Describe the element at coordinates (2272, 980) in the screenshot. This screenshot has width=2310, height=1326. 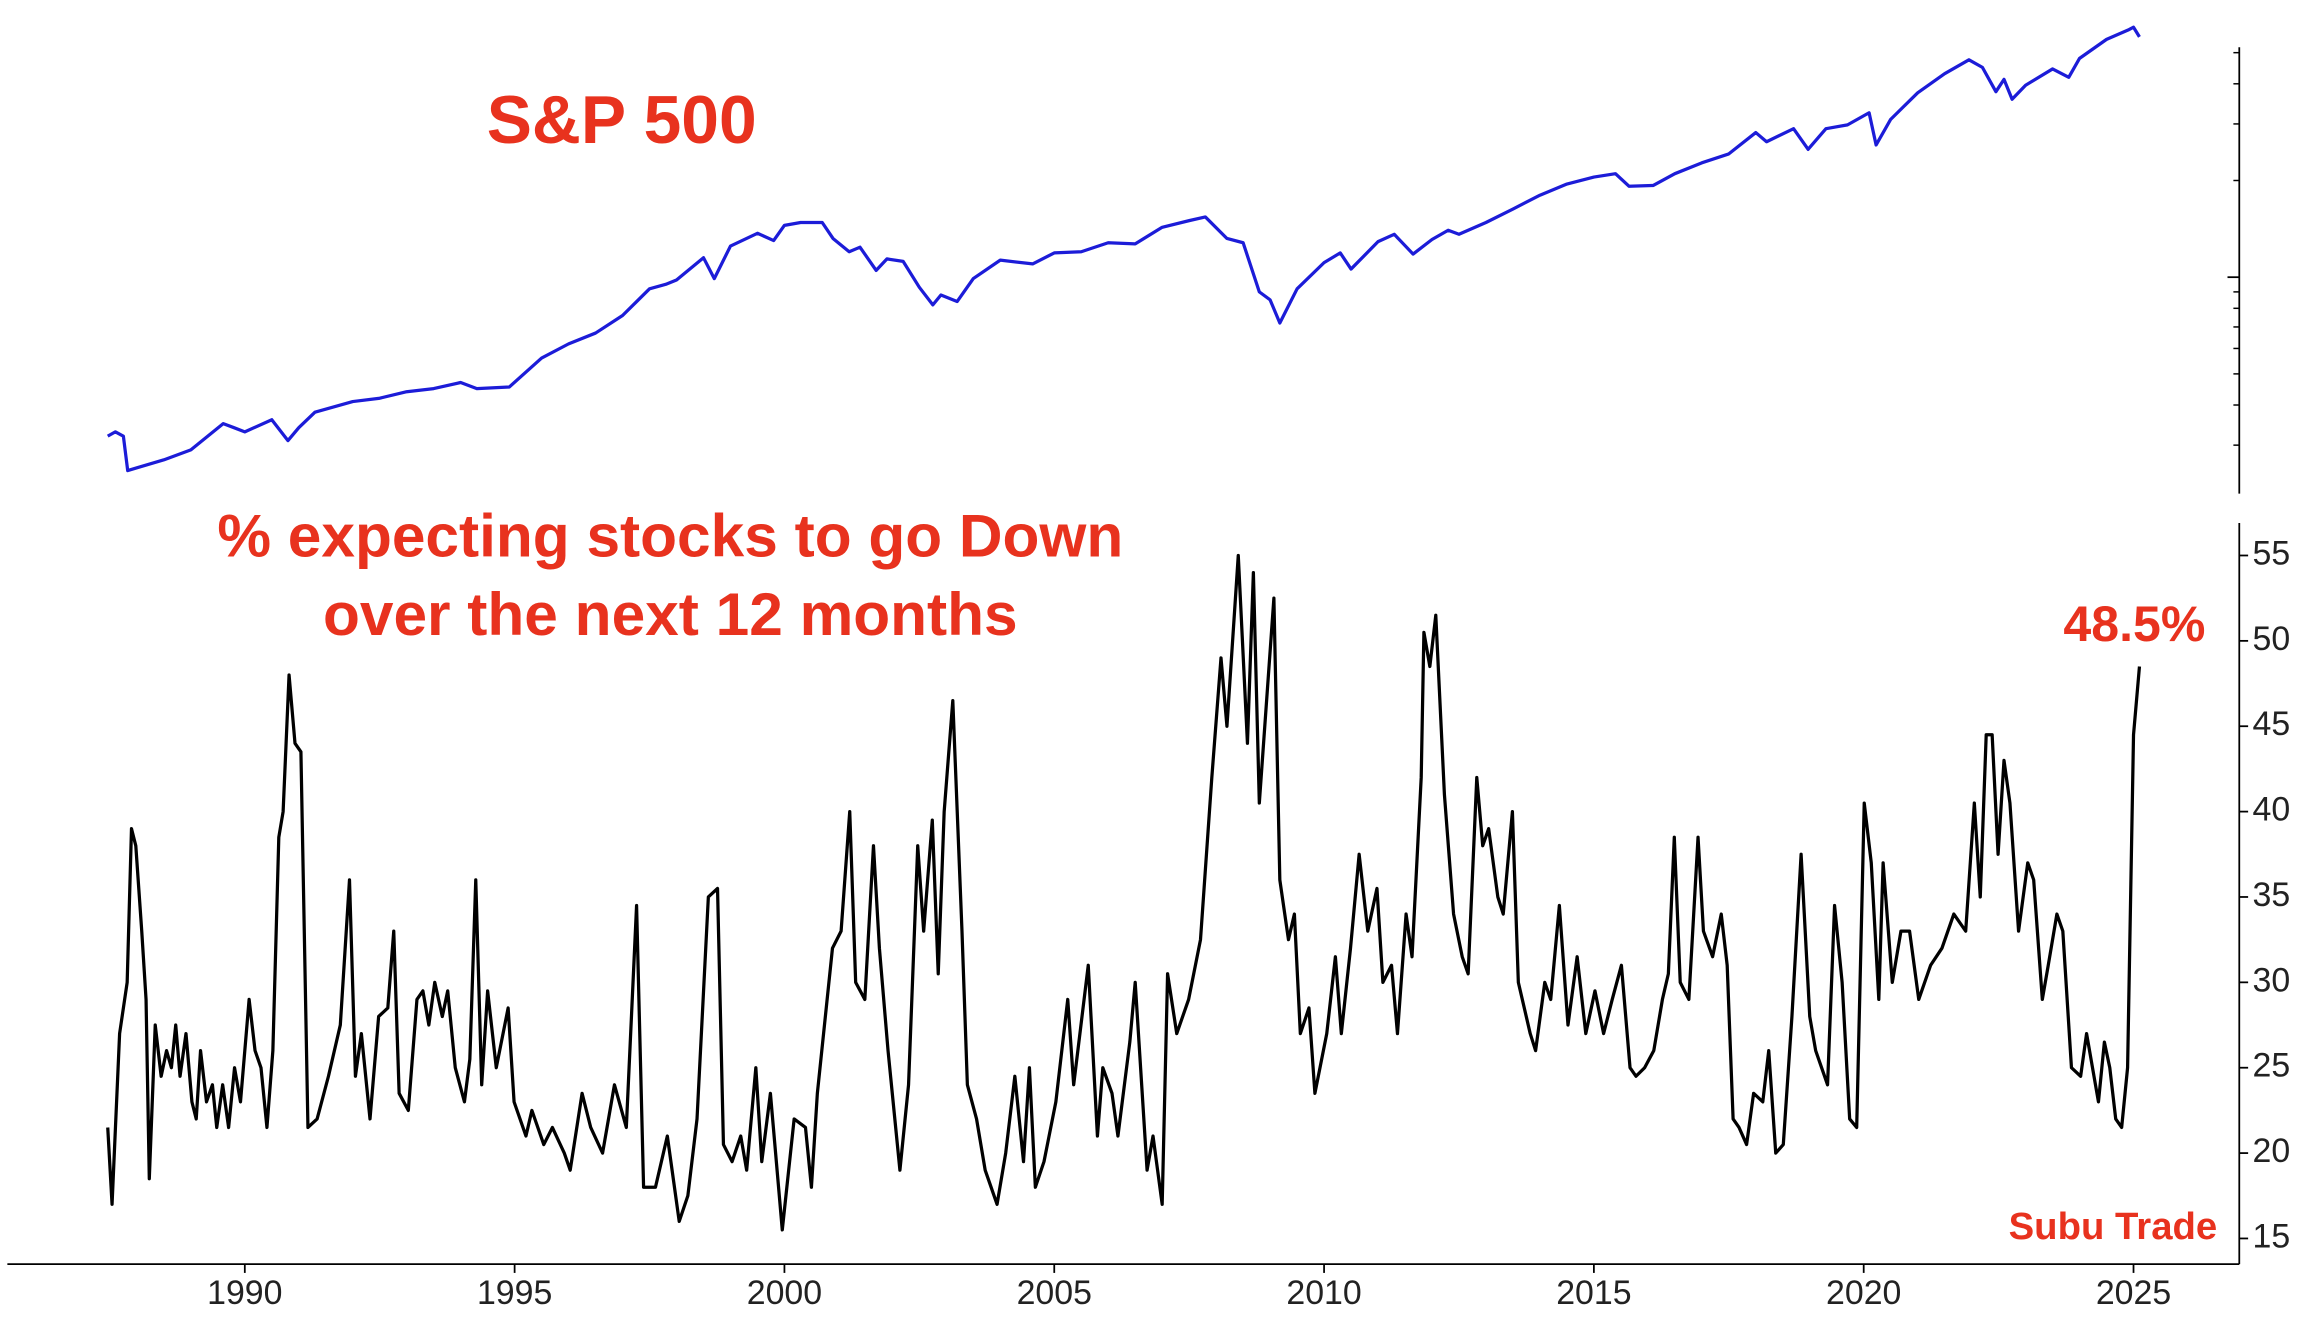
I see `y-tick-label: 30` at that location.